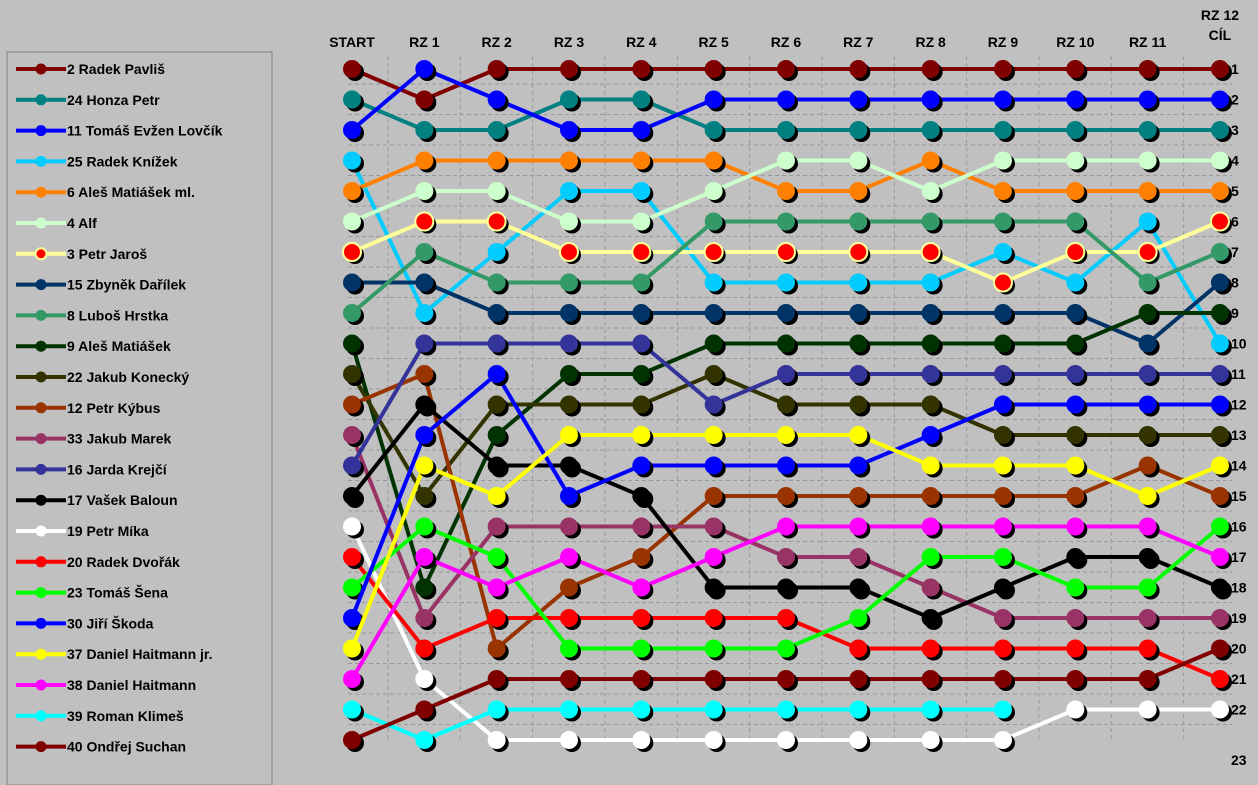 The image size is (1258, 785). I want to click on x-tick-label-line: RZ 7, so click(858, 42).